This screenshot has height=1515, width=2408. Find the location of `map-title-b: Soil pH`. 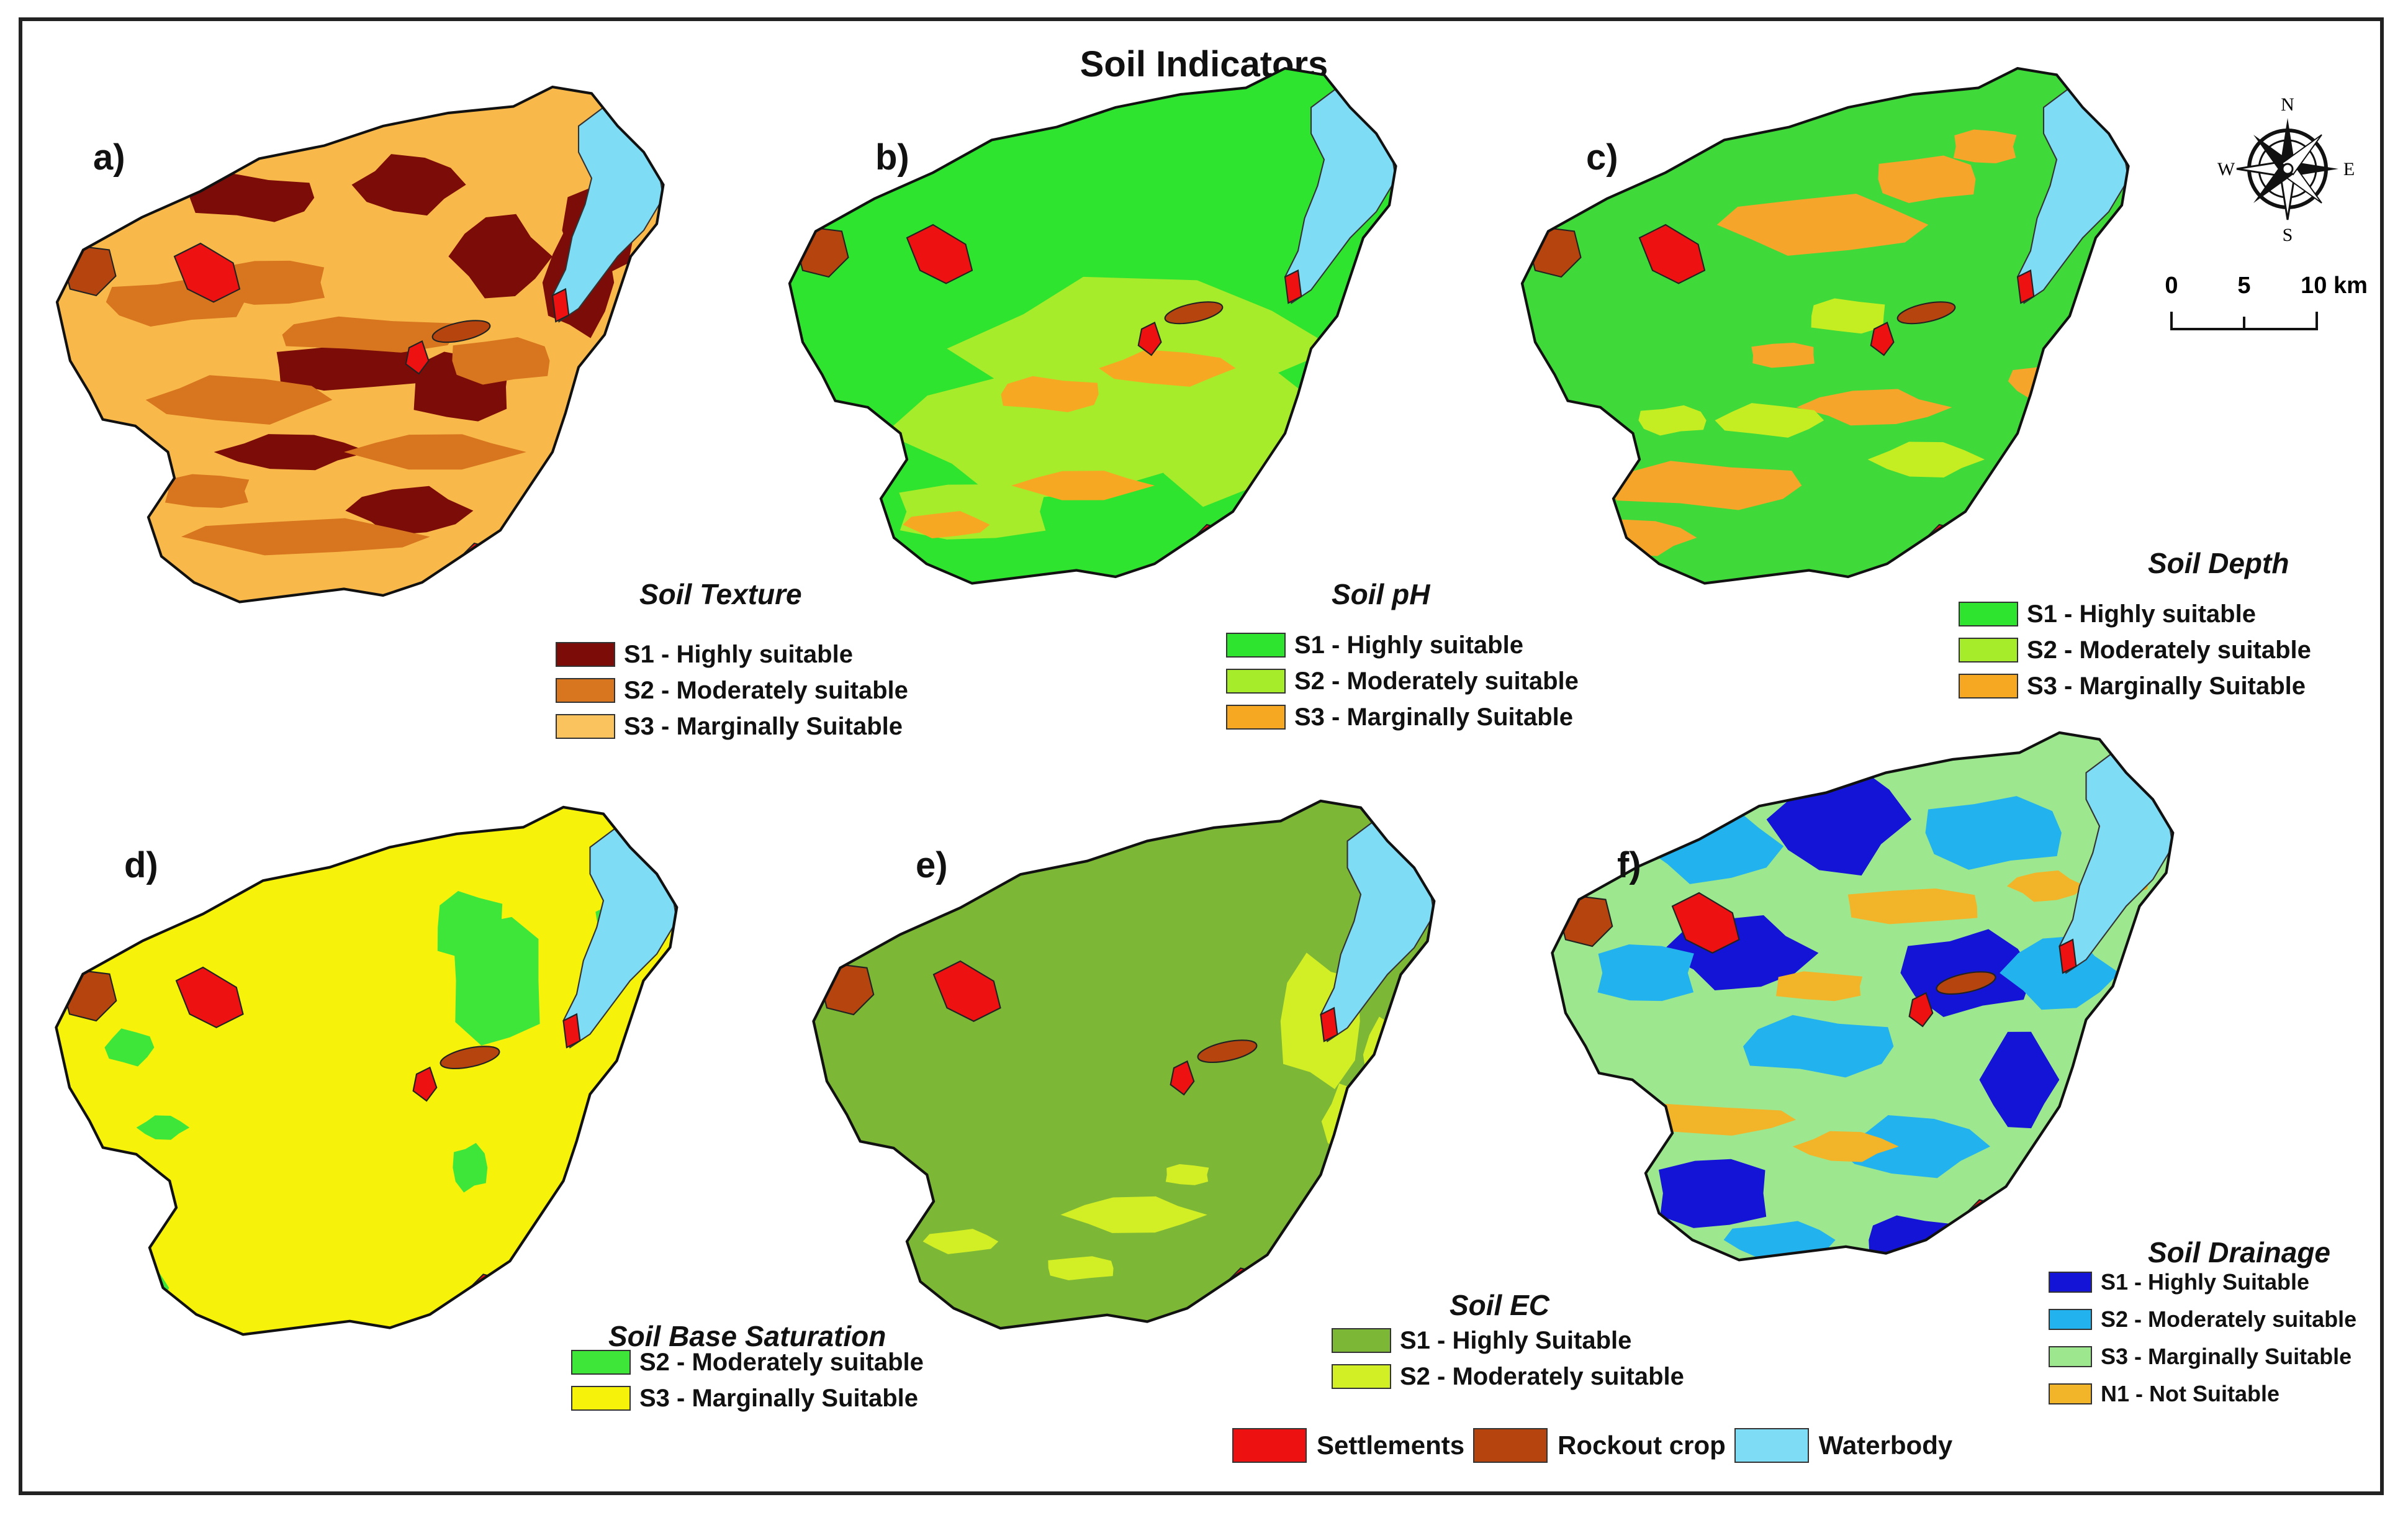

map-title-b: Soil pH is located at coordinates (1381, 594).